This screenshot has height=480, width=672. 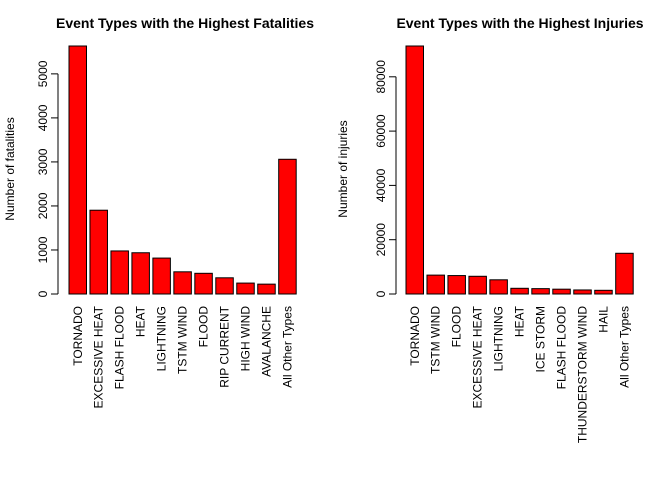 I want to click on fatalities-category-label: RIP CURRENT, so click(x=225, y=346).